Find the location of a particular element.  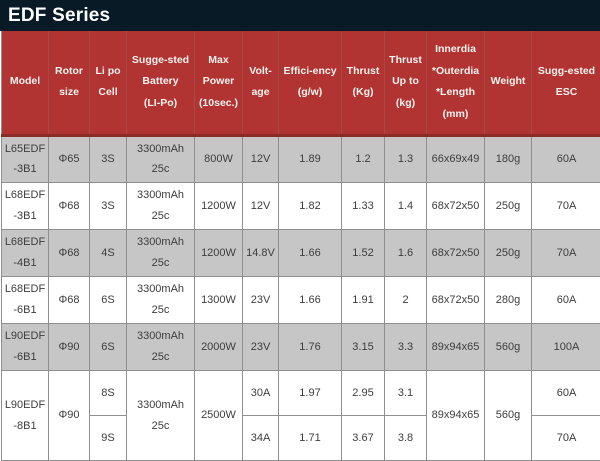

cell-thrust: 1.2 is located at coordinates (363, 159).